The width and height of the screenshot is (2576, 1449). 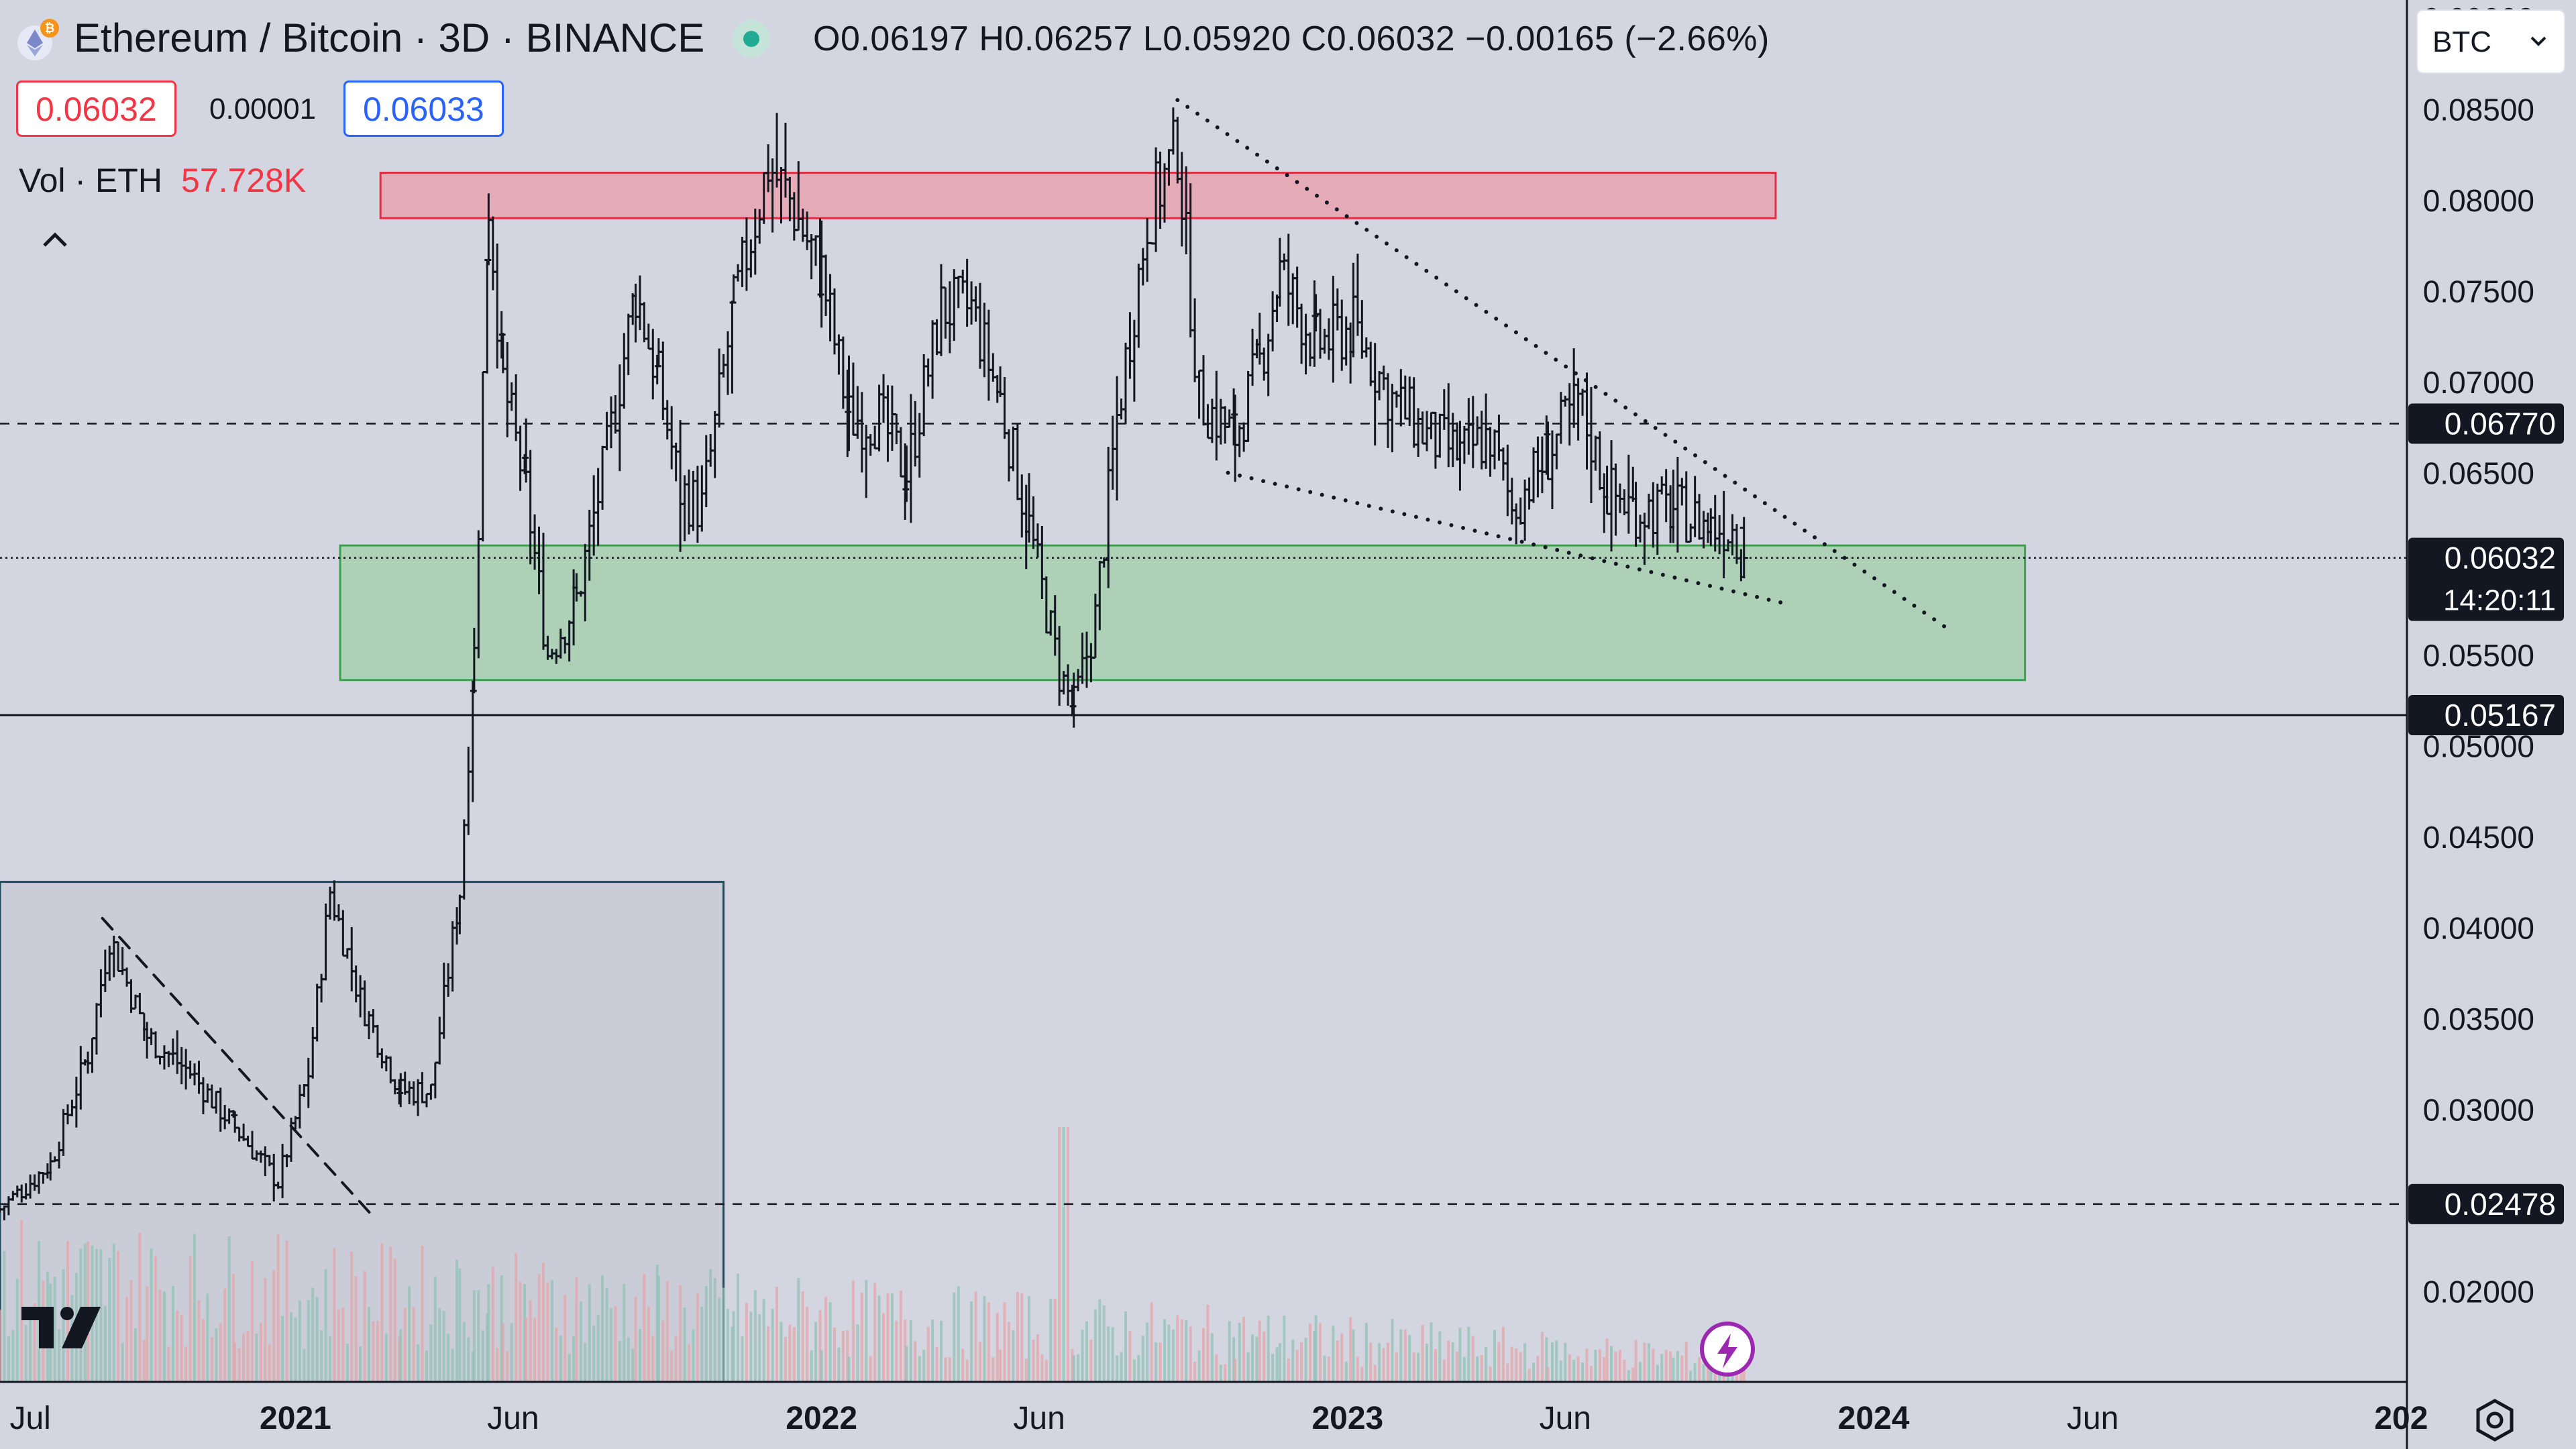 I want to click on sell-price-button: 0.06032, so click(x=96, y=108).